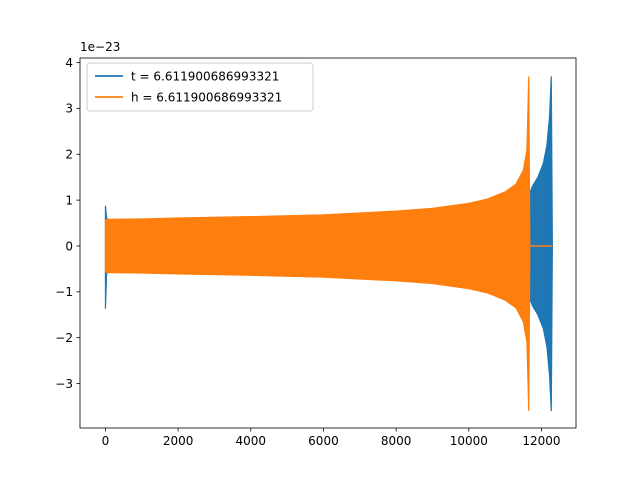 This screenshot has height=480, width=640. Describe the element at coordinates (69, 63) in the screenshot. I see `y-tick-label: 4` at that location.